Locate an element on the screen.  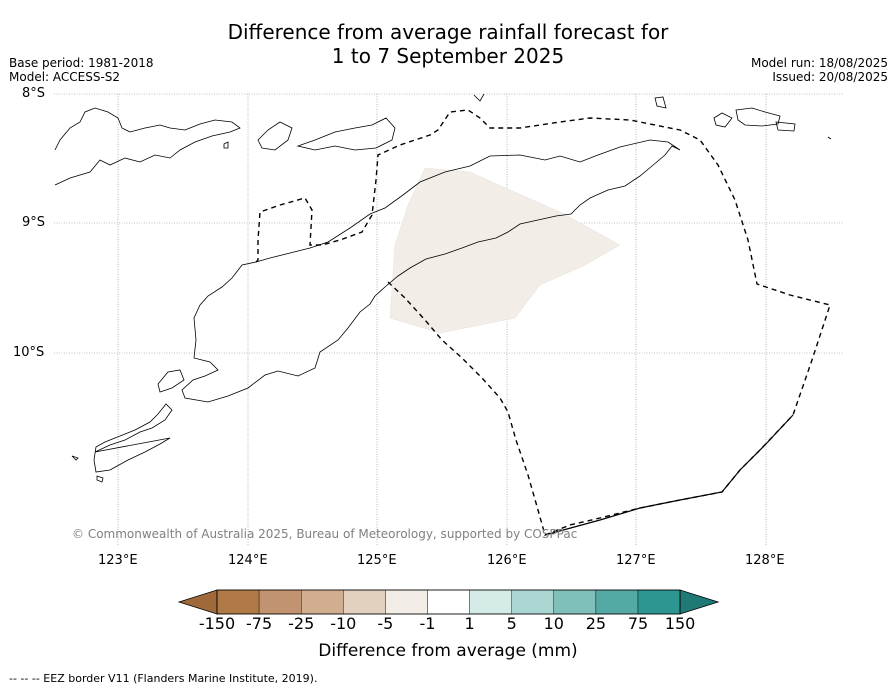
colorbar-tick-label: -75 is located at coordinates (259, 623).